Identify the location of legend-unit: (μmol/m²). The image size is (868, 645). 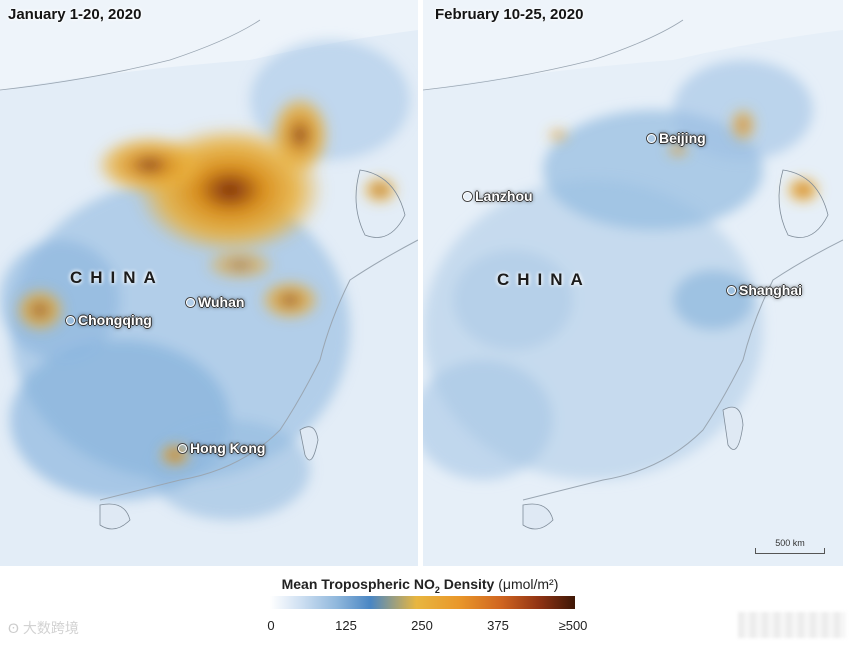
(528, 584).